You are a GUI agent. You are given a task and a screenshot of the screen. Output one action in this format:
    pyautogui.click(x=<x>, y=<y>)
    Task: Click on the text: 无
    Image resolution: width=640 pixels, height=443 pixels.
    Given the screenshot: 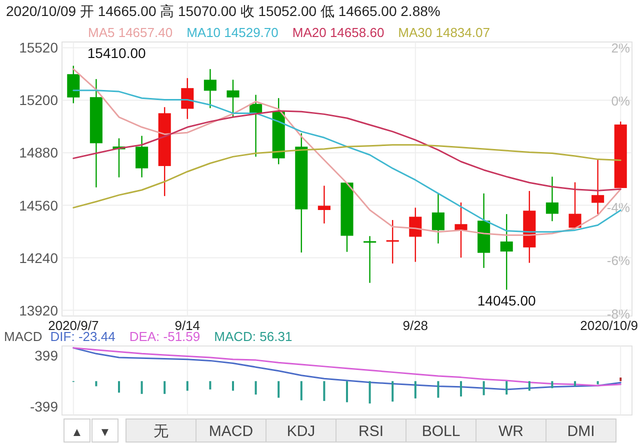 What is the action you would take?
    pyautogui.click(x=161, y=431)
    